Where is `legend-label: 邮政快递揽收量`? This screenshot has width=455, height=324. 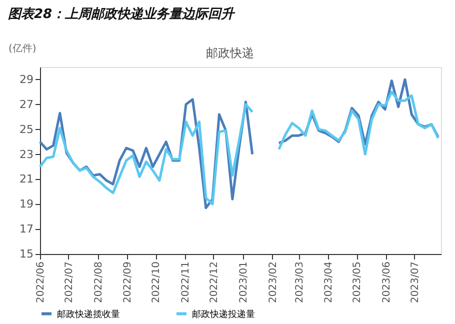
legend-label: 邮政快递揽收量 is located at coordinates (88, 314).